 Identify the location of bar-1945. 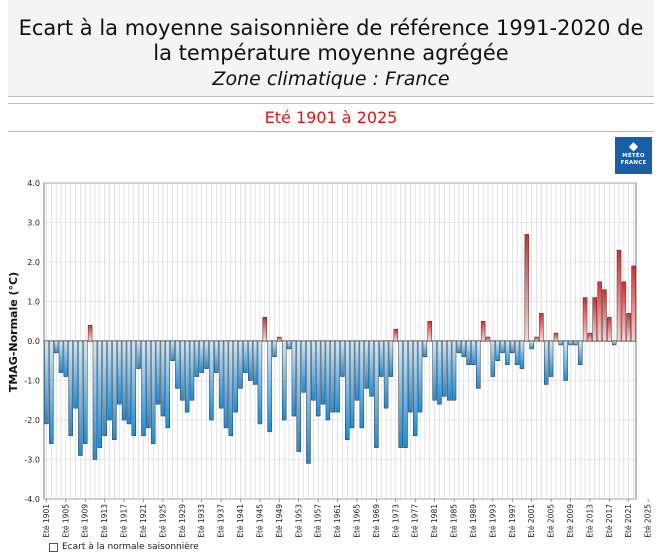
(260, 382).